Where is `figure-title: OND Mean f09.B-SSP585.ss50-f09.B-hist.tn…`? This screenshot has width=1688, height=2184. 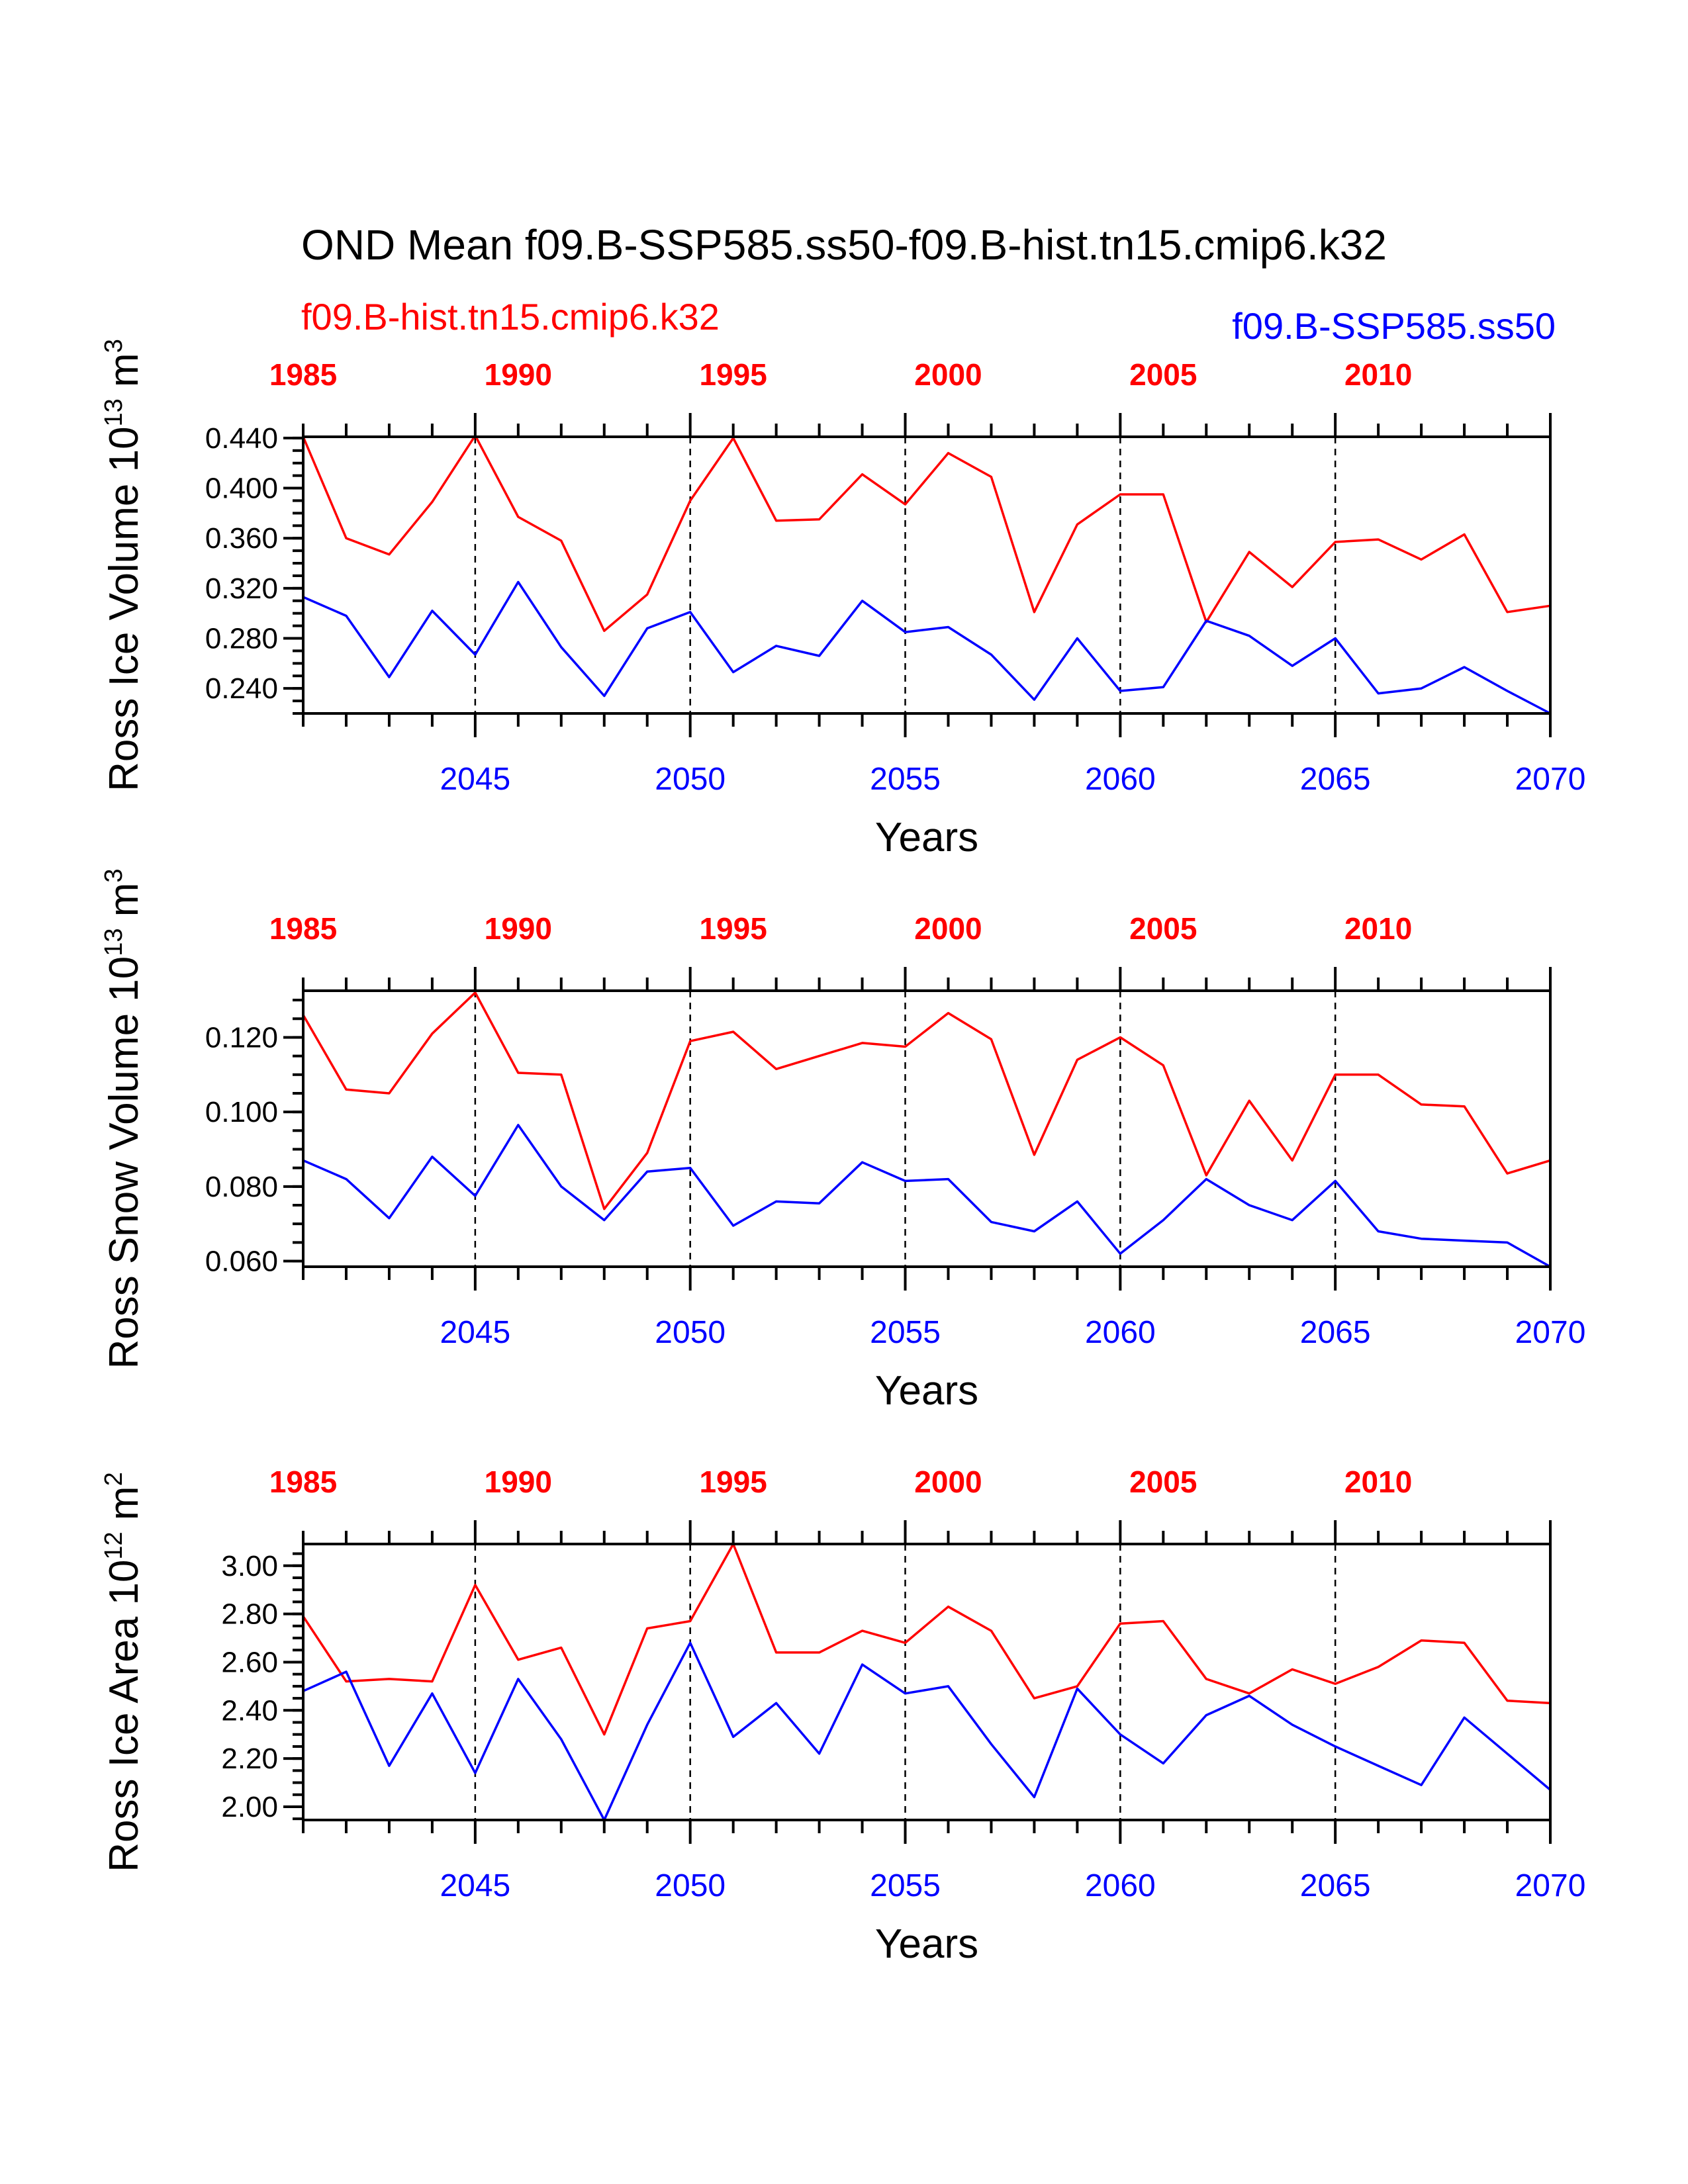
figure-title: OND Mean f09.B-SSP585.ss50-f09.B-hist.tn… is located at coordinates (844, 245).